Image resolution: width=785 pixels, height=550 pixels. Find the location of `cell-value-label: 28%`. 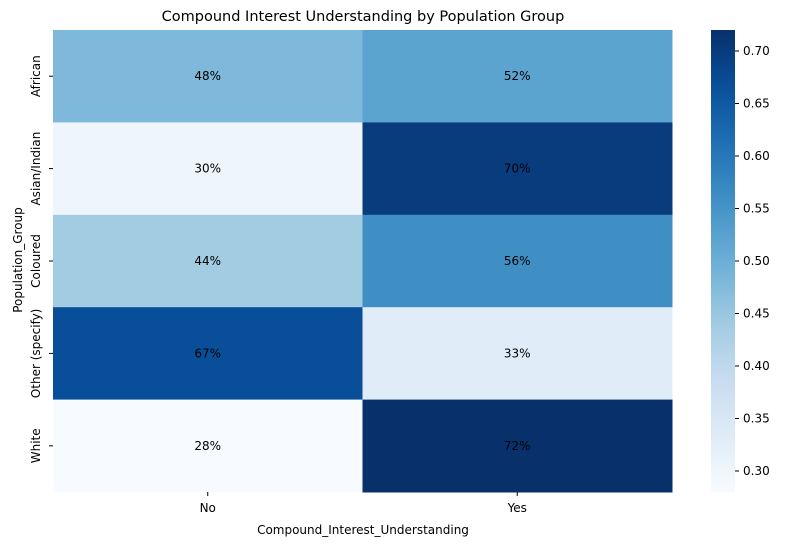

cell-value-label: 28% is located at coordinates (207, 446).